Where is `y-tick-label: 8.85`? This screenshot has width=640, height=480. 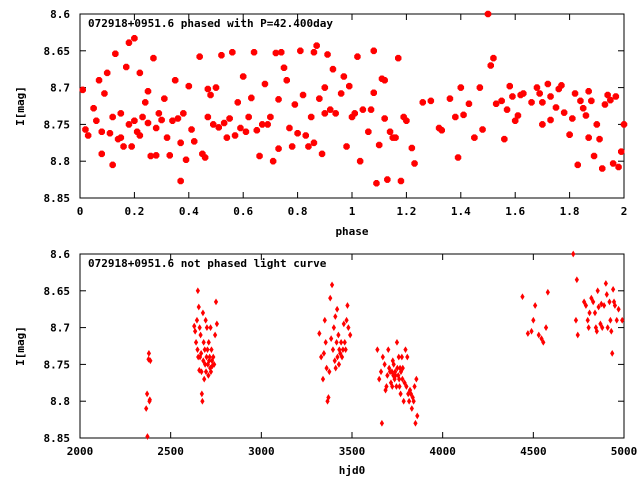 y-tick-label: 8.85 is located at coordinates (57, 198).